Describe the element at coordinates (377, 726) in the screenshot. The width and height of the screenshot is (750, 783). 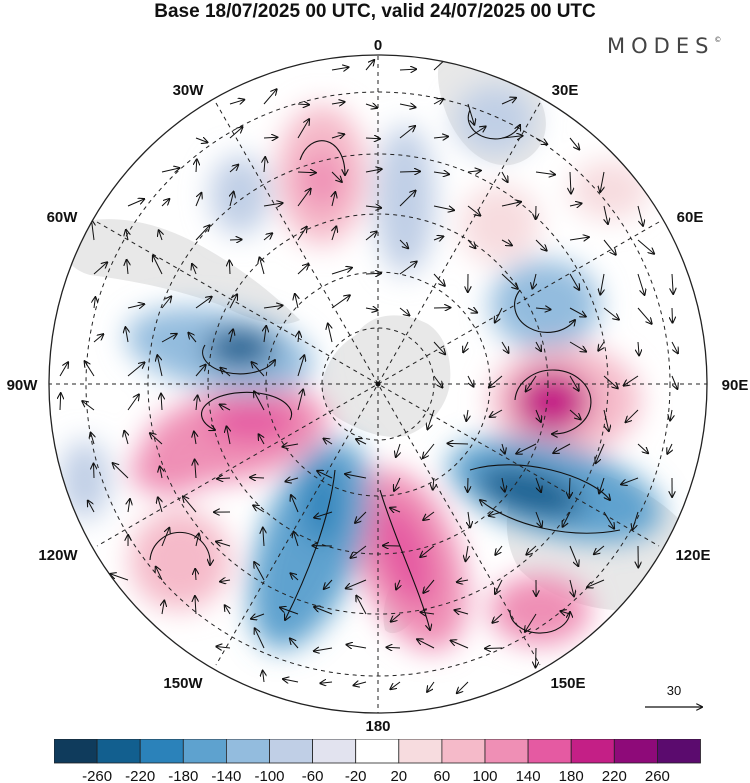
I see `label-lon-180: 180` at that location.